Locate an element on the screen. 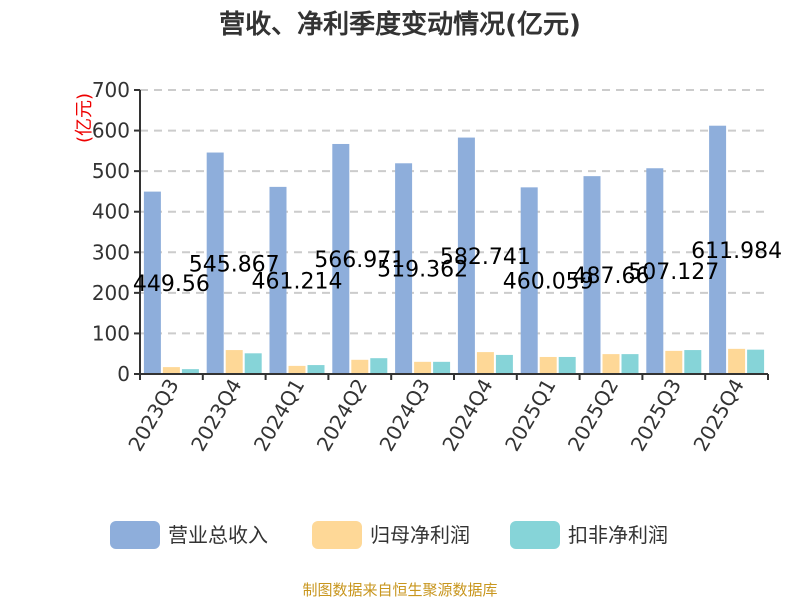 This screenshot has height=600, width=800. data-label: 460.059 is located at coordinates (548, 282).